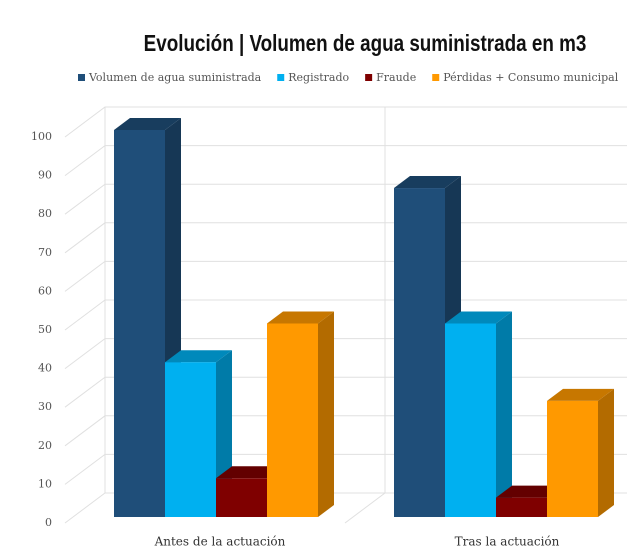  Describe the element at coordinates (45, 175) in the screenshot. I see `y-tick-label: 90` at that location.